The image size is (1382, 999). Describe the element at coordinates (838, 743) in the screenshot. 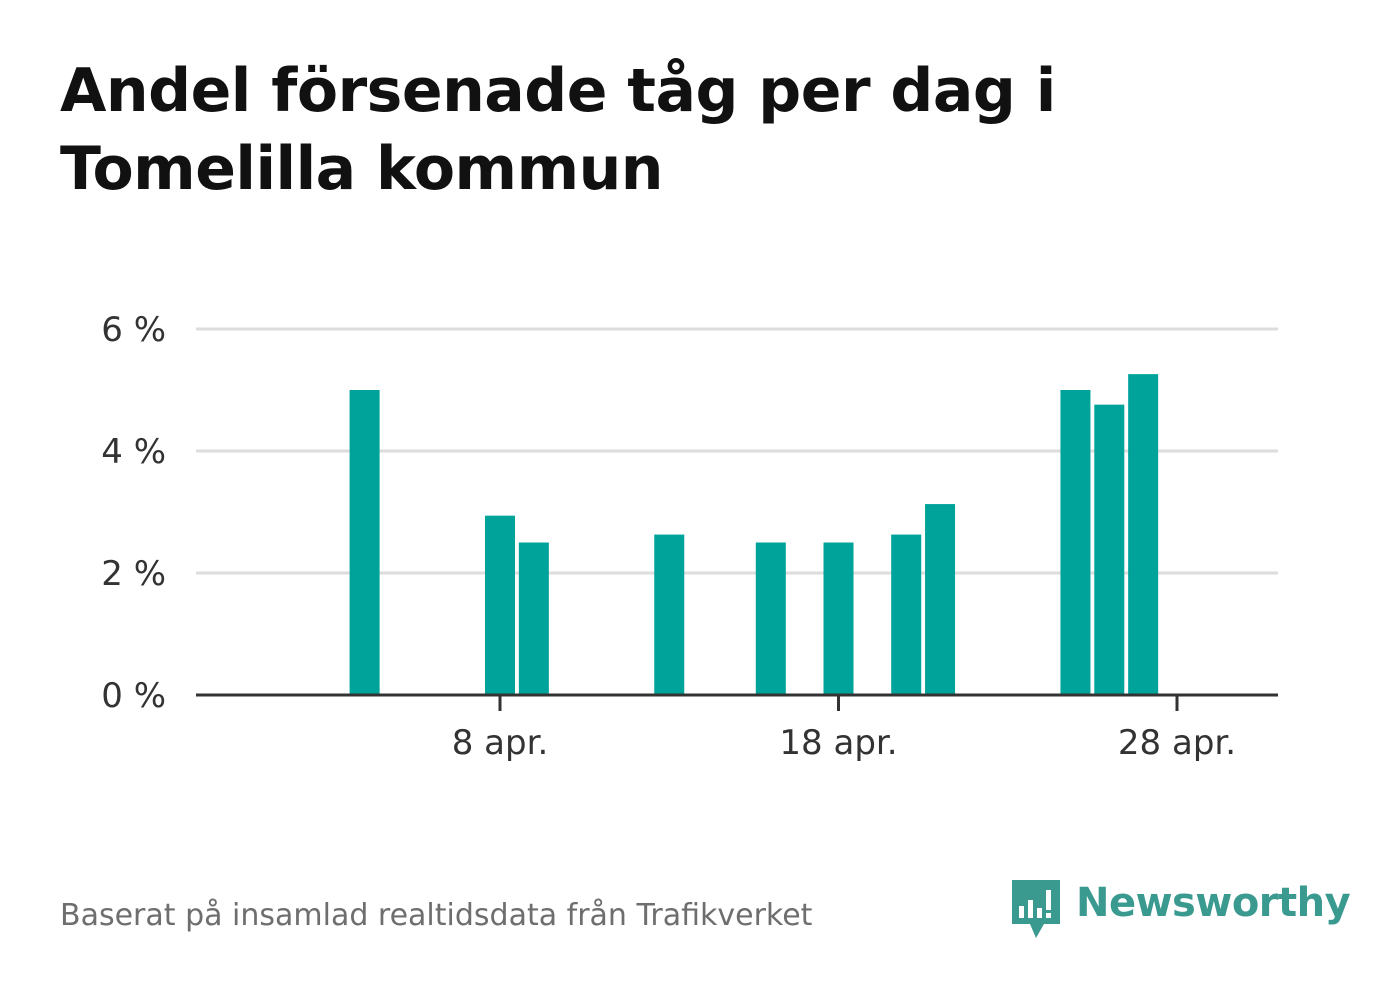

I see `x-tick-label: 18 apr.` at that location.